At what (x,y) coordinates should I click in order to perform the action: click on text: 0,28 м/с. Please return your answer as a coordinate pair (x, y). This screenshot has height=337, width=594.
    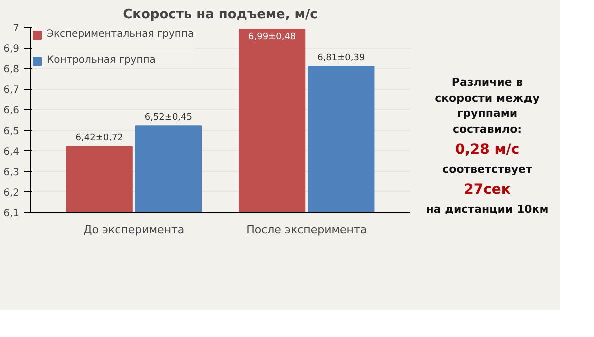
    Looking at the image, I should click on (487, 150).